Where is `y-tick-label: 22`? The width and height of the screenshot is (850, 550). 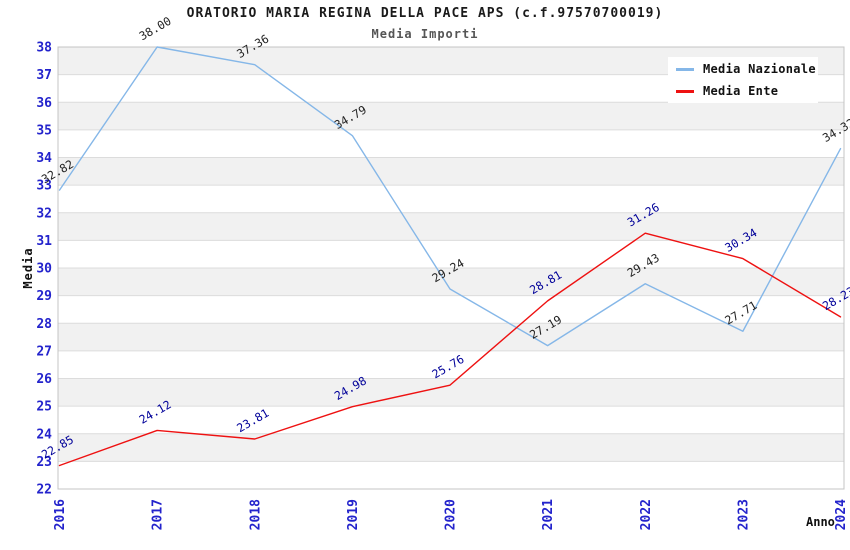 y-tick-label: 22 is located at coordinates (44, 490).